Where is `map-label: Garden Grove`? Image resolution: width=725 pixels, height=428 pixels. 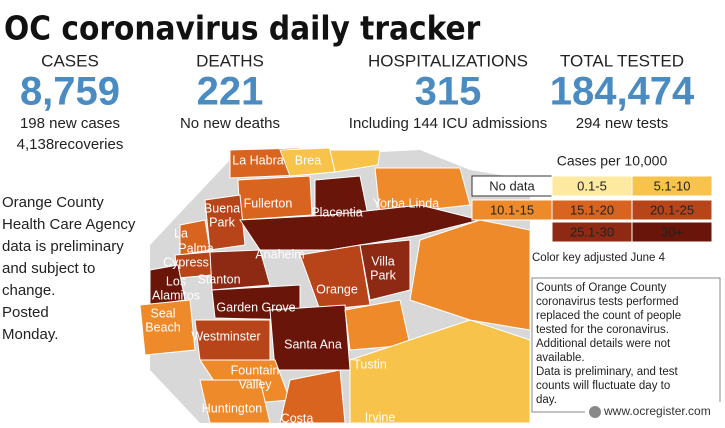 map-label: Garden Grove is located at coordinates (255, 307).